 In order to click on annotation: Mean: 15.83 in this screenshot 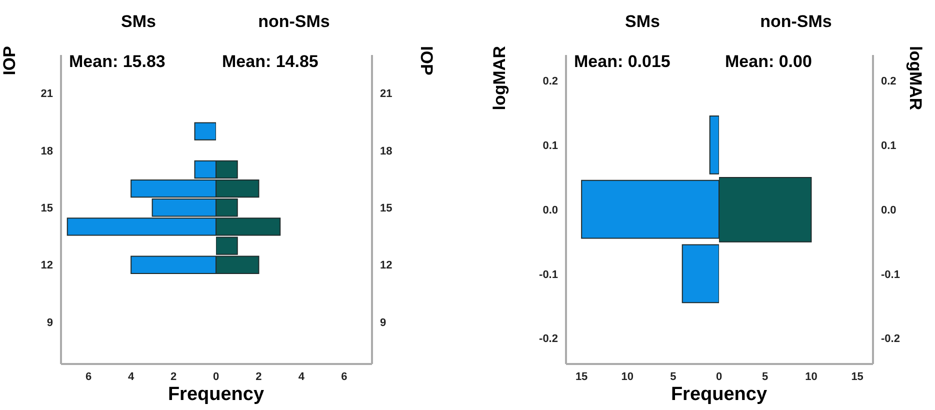, I will do `click(117, 62)`.